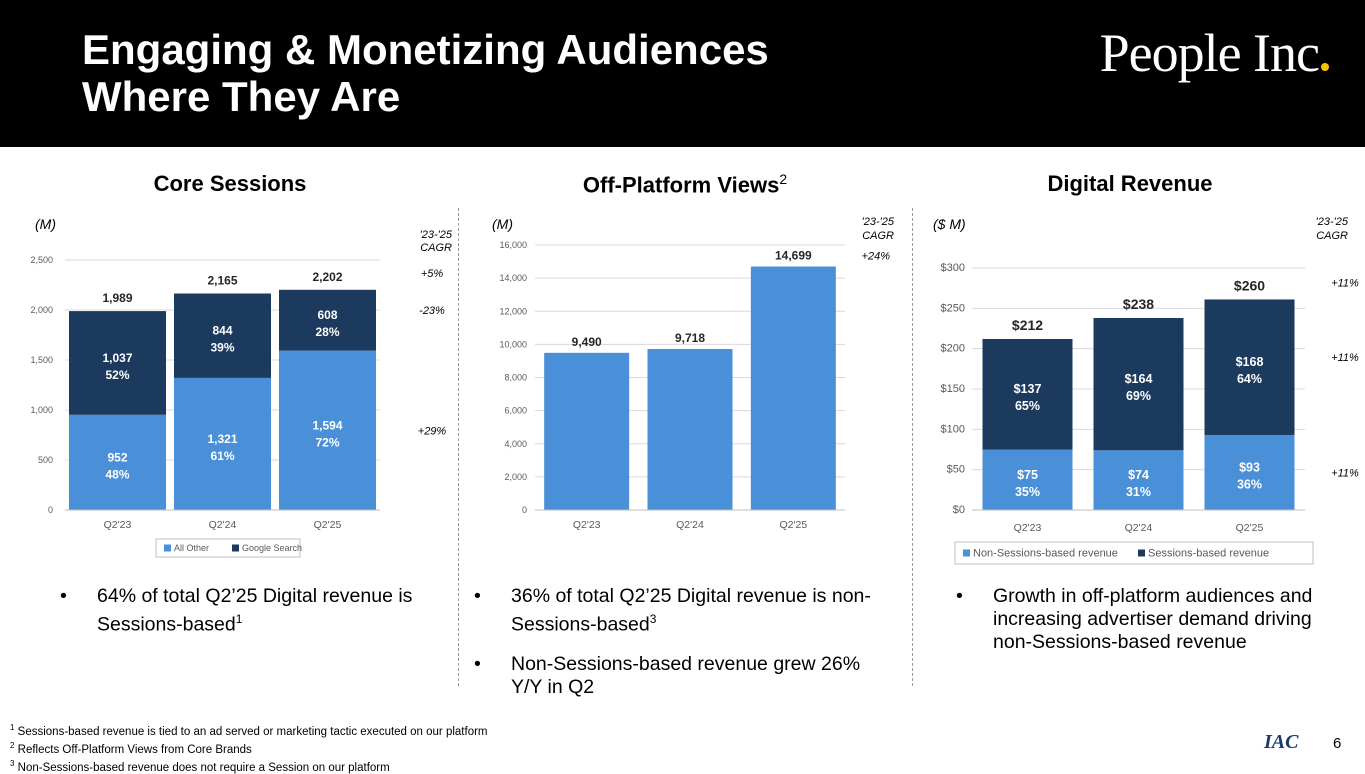  I want to click on legend-label: Google Search, so click(272, 548).